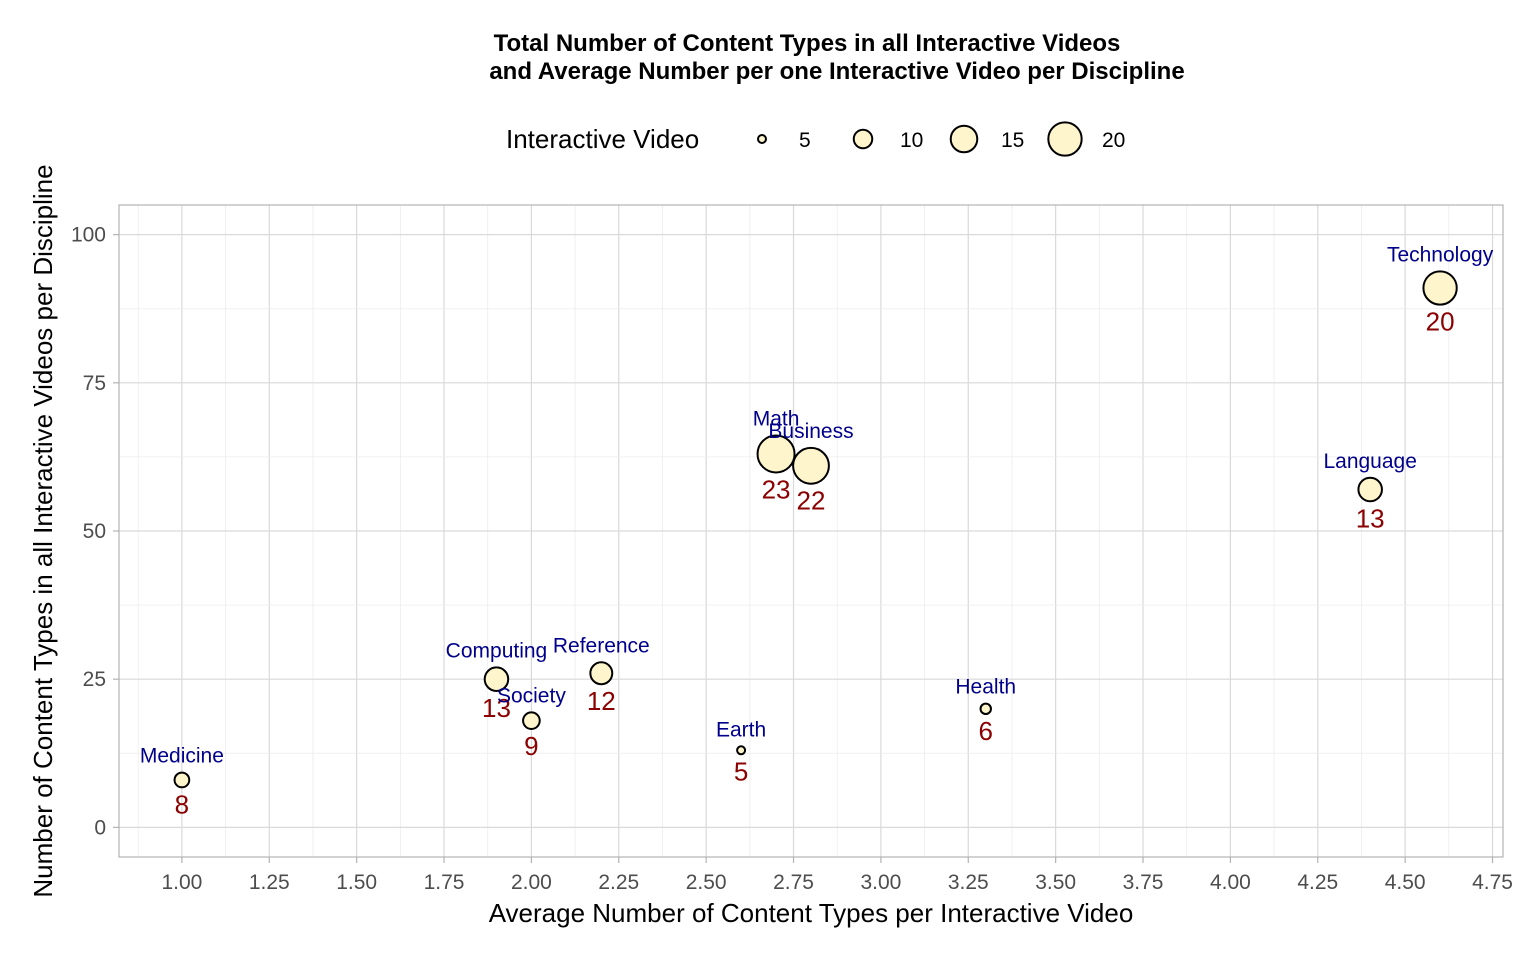 The image size is (1536, 960). Describe the element at coordinates (497, 650) in the screenshot. I see `point-name-label: Computing` at that location.